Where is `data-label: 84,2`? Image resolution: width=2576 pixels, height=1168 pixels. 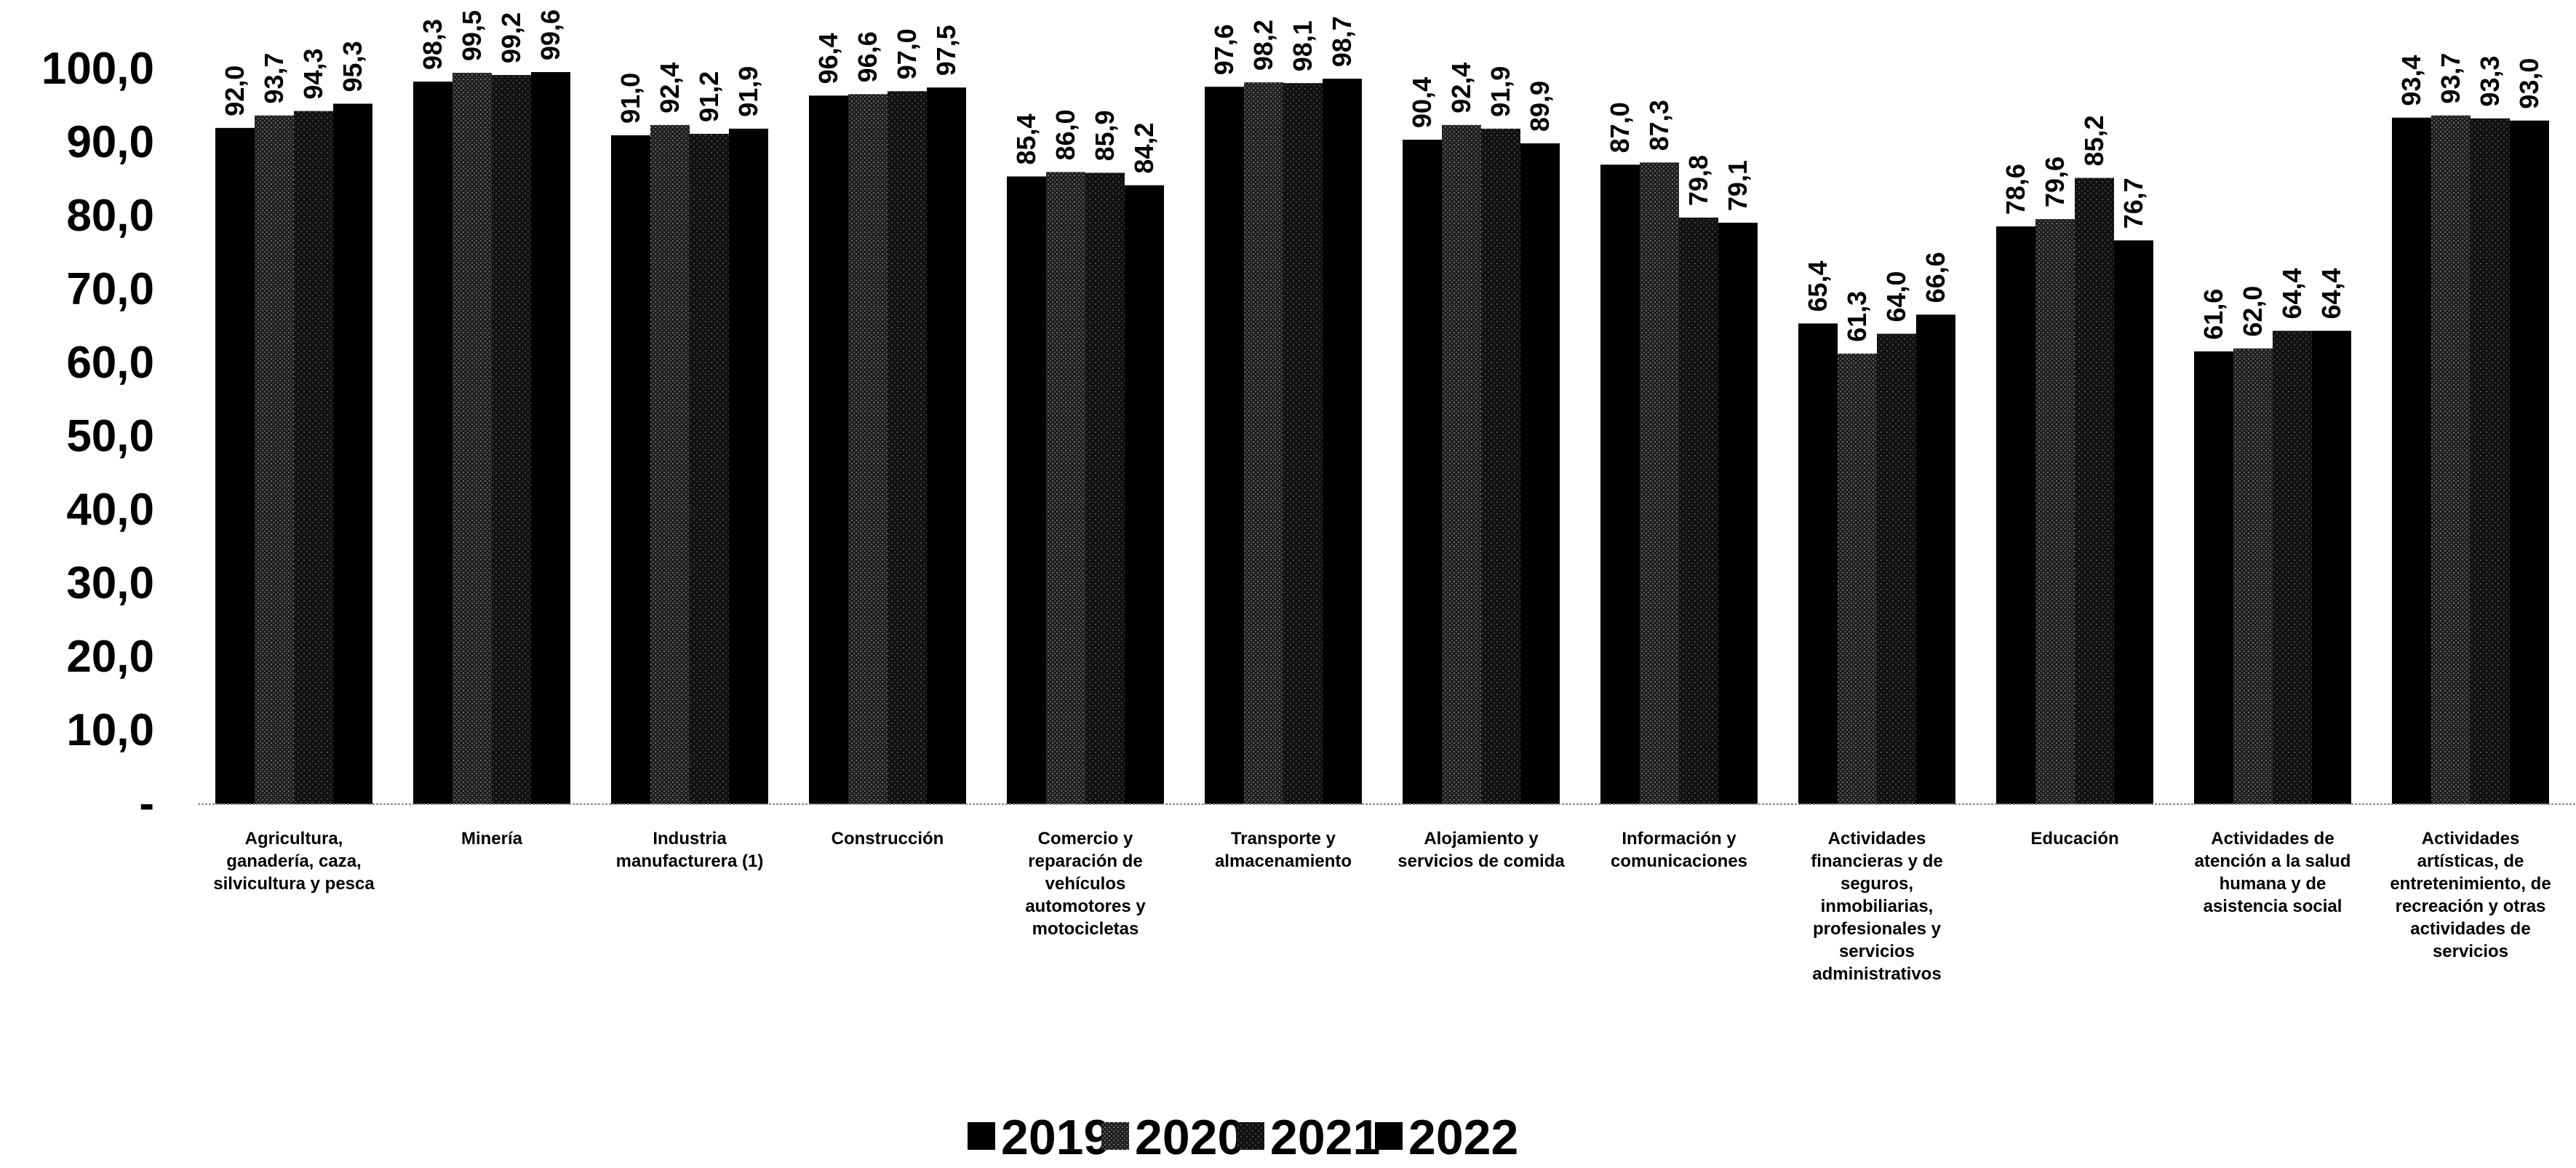
data-label: 84,2 is located at coordinates (1144, 148).